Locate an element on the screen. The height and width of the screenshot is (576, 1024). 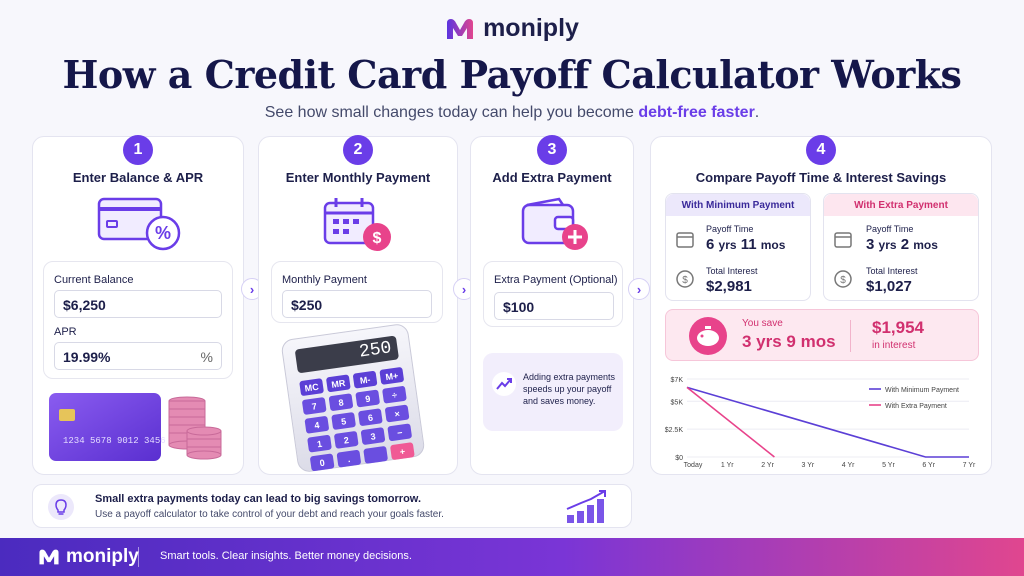
lightbulb-icon is located at coordinates (61, 507).